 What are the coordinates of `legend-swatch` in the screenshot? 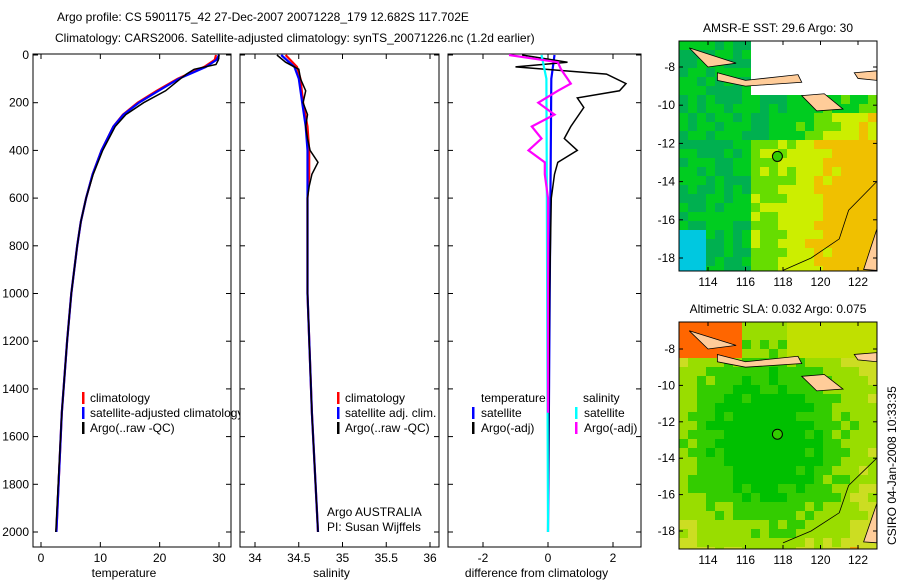 It's located at (83, 413).